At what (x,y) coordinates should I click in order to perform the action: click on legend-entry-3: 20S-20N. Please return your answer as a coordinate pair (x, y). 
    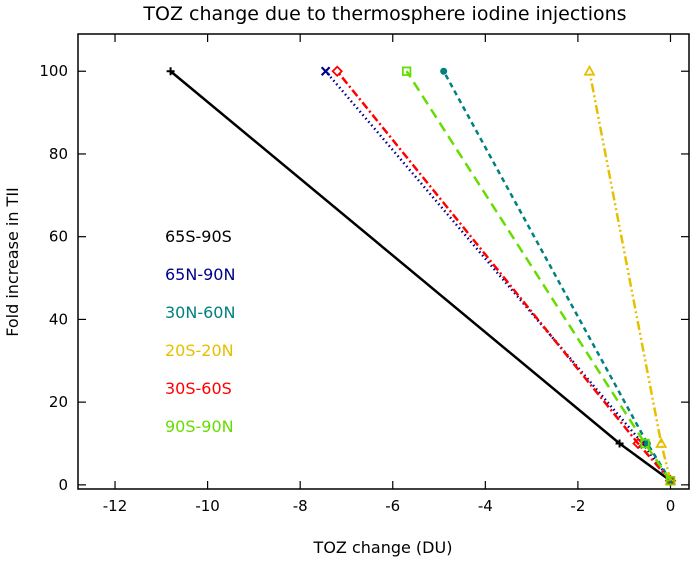
    Looking at the image, I should click on (199, 350).